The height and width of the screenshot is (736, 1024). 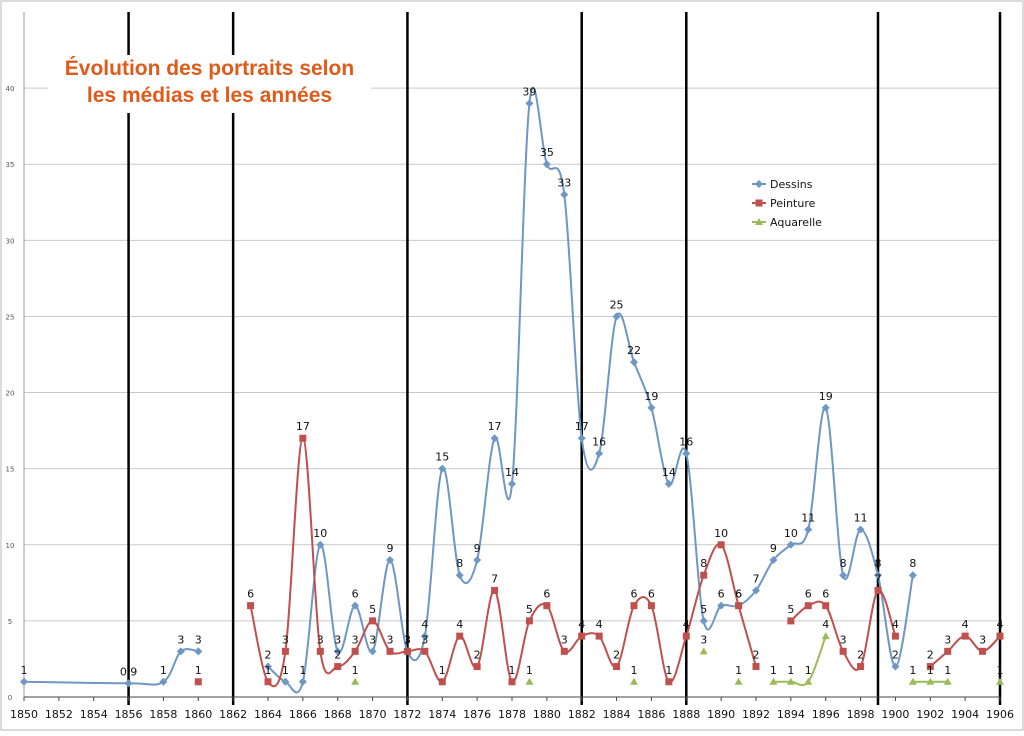 I want to click on legend-marker-aquarelle, so click(x=759, y=221).